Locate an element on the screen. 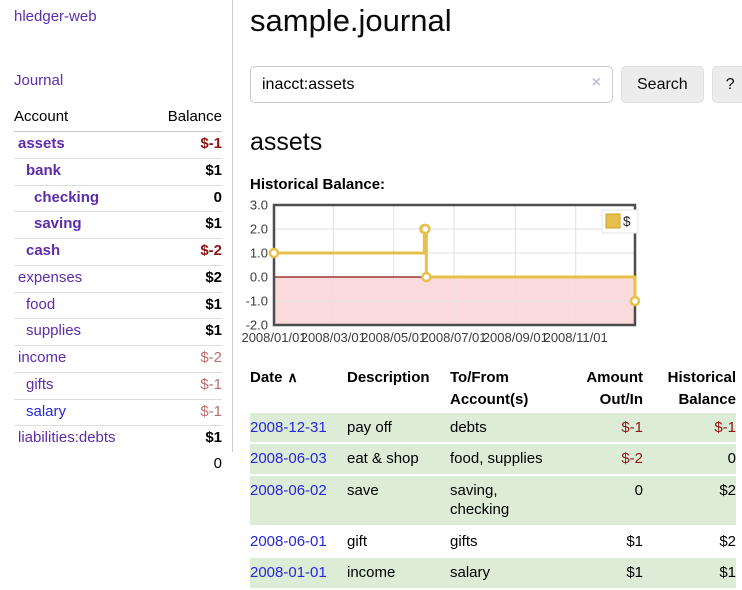 The height and width of the screenshot is (590, 742). account-link: income is located at coordinates (42, 357).